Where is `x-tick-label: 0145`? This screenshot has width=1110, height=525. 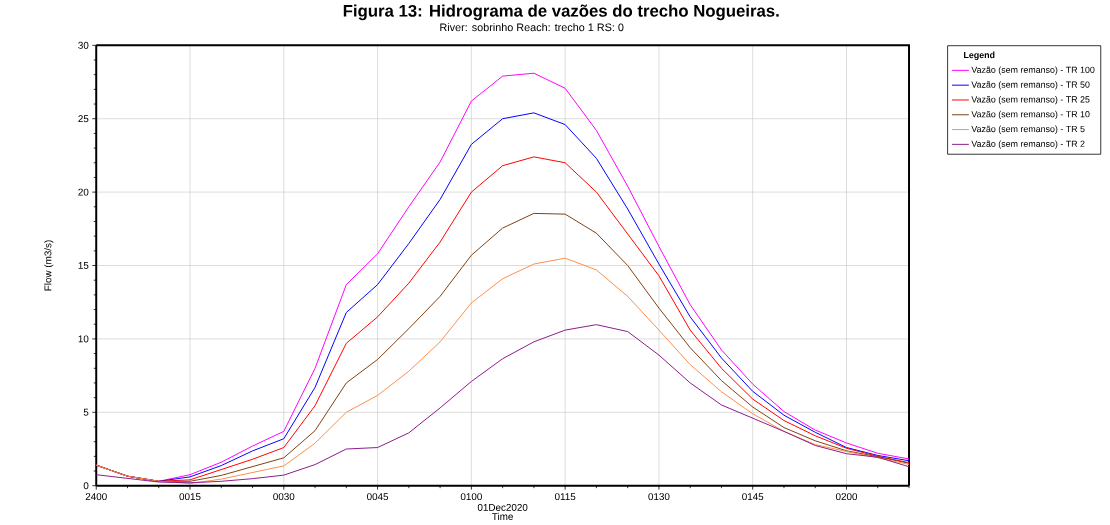 x-tick-label: 0145 is located at coordinates (753, 497).